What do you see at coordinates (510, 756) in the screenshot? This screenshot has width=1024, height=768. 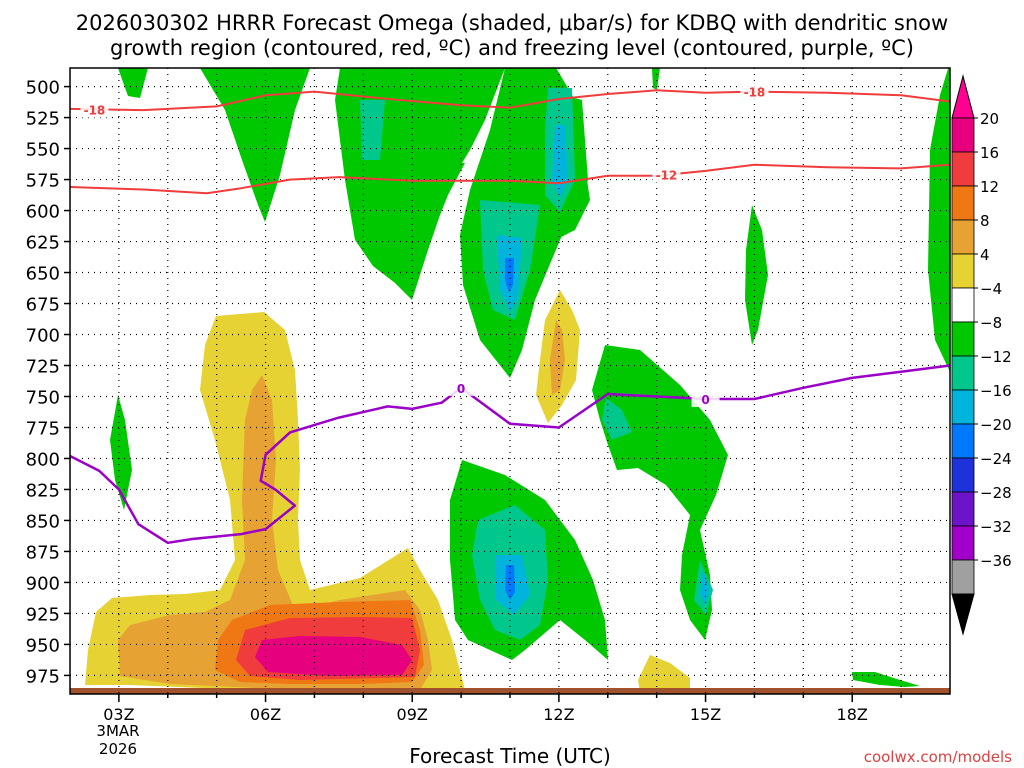 I see `x-axis-title: Forecast Time (UTC)` at bounding box center [510, 756].